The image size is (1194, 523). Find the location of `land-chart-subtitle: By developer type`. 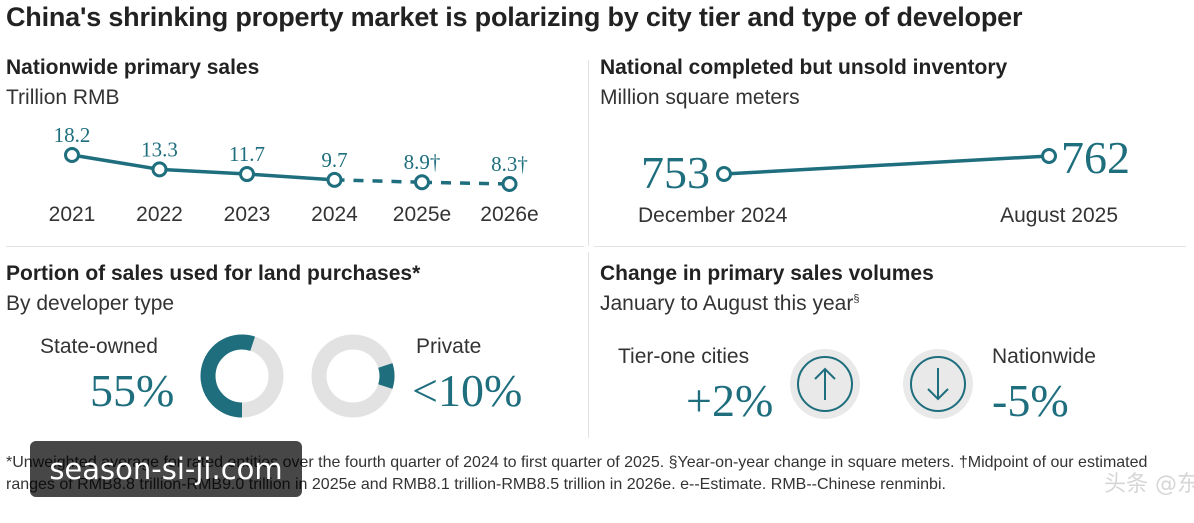

land-chart-subtitle: By developer type is located at coordinates (90, 303).